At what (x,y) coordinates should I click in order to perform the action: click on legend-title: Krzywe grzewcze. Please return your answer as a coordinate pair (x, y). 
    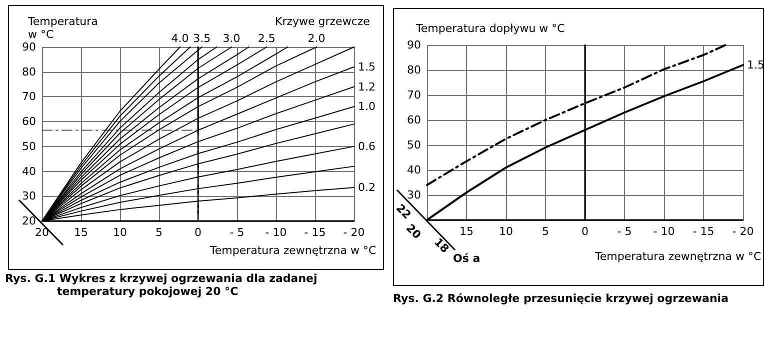
    Looking at the image, I should click on (322, 21).